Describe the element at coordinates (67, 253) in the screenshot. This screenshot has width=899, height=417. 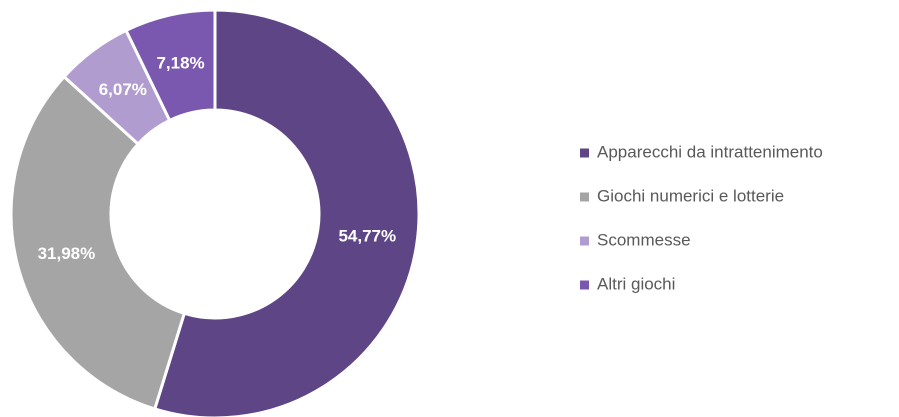
I see `slice-label: 31,98%` at that location.